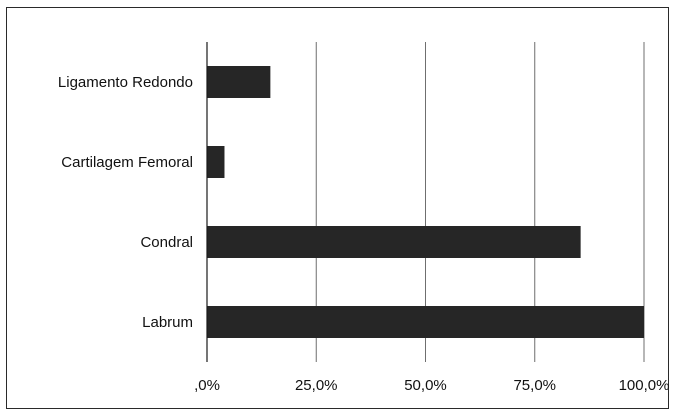  What do you see at coordinates (644, 385) in the screenshot?
I see `x-tick-label-4: 100,0%` at bounding box center [644, 385].